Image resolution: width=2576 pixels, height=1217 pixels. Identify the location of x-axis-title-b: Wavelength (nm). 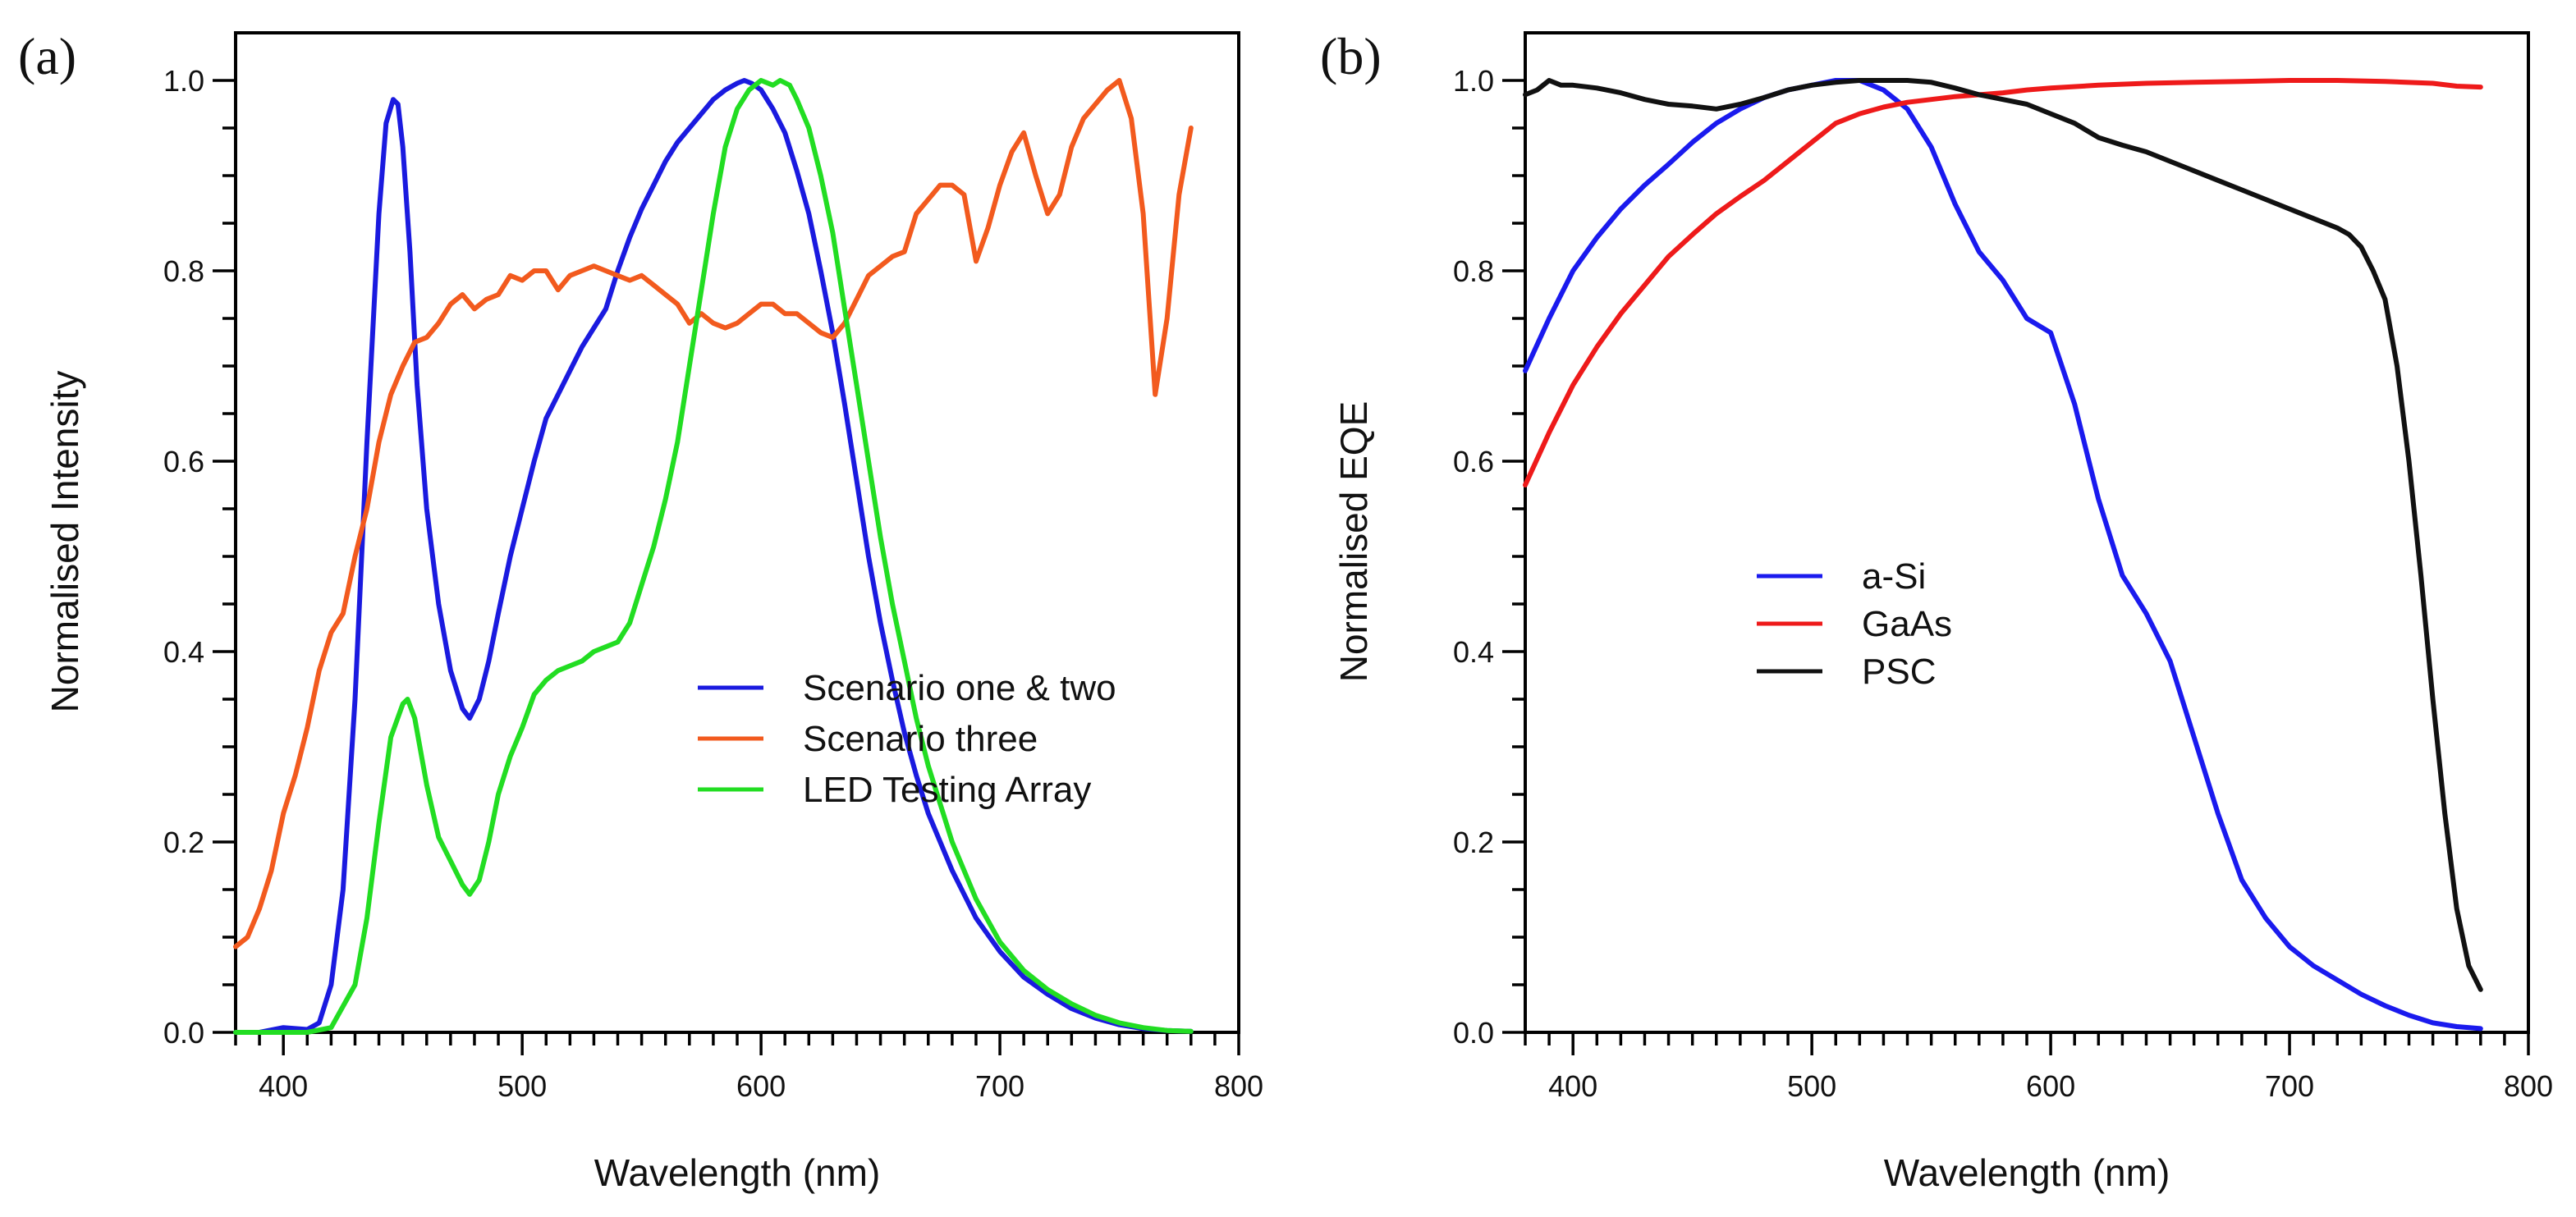
(2027, 1172).